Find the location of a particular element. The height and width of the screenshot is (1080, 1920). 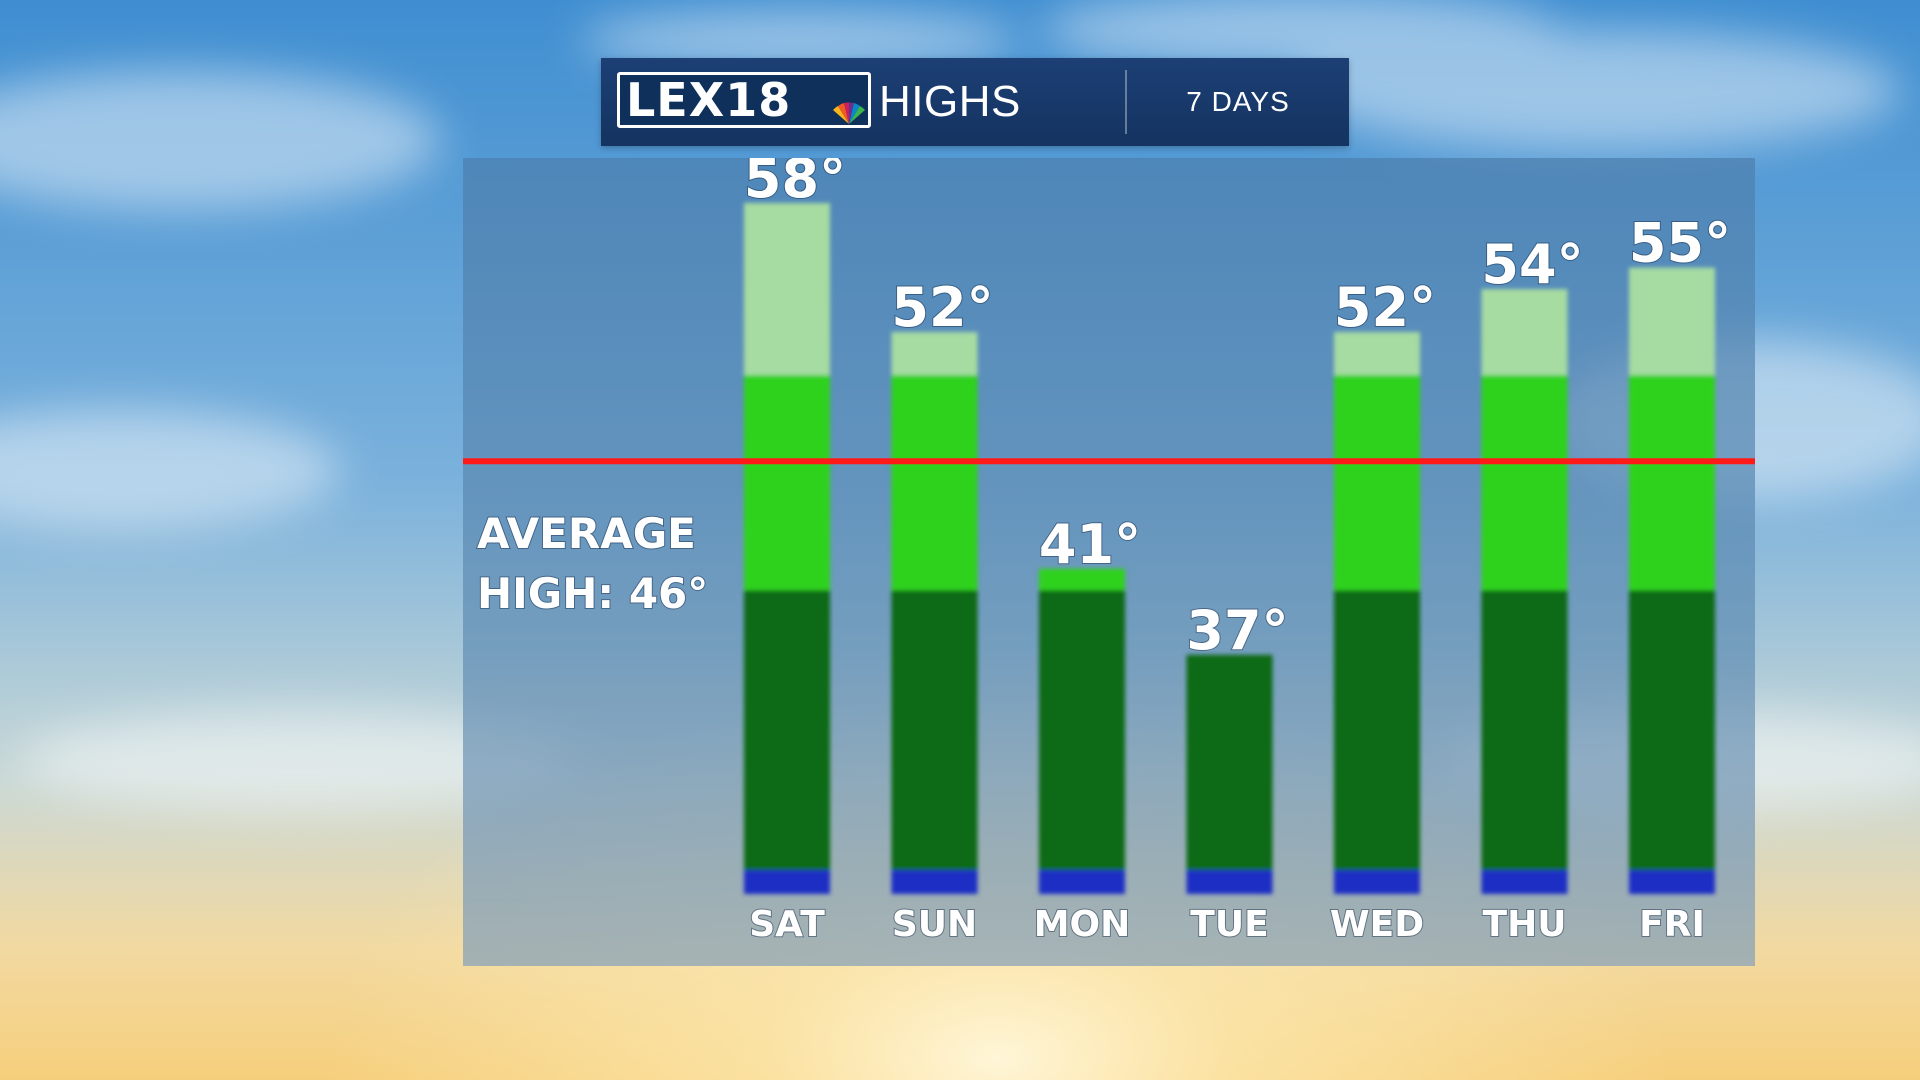

bar-mild-segment-wed is located at coordinates (1377, 483).